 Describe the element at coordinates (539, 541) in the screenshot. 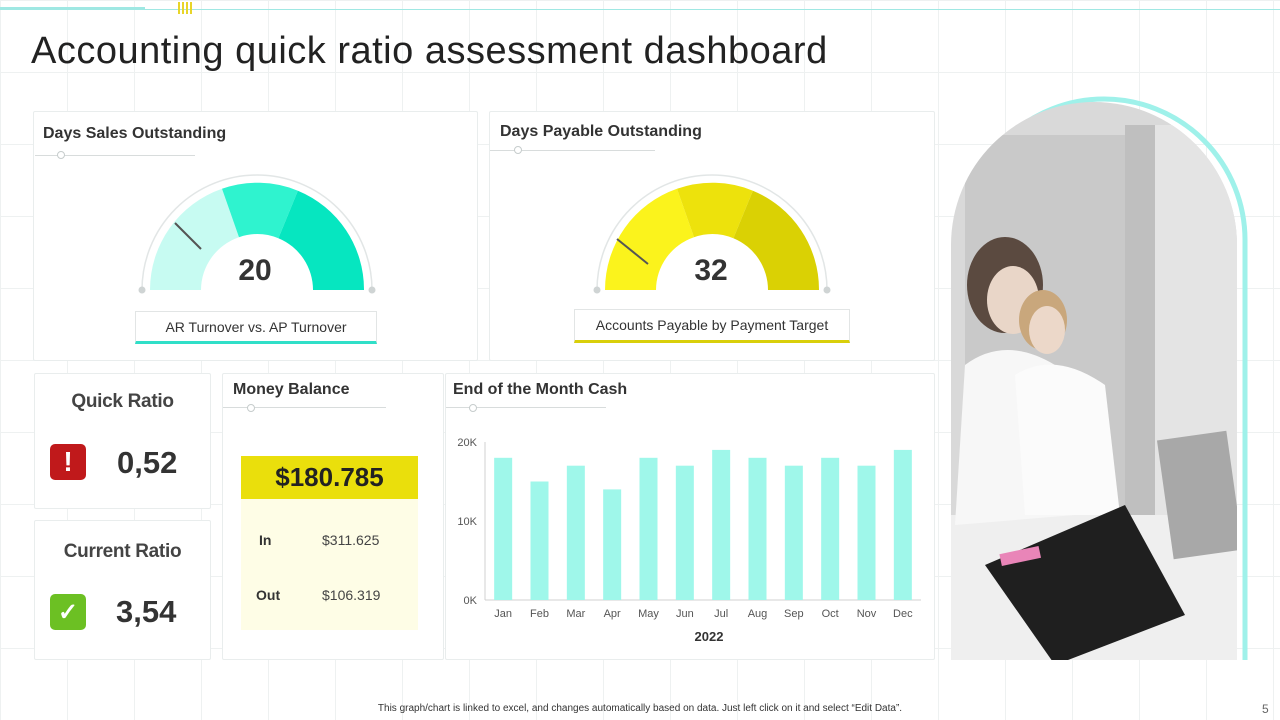

I see `chart-bar-feb` at that location.